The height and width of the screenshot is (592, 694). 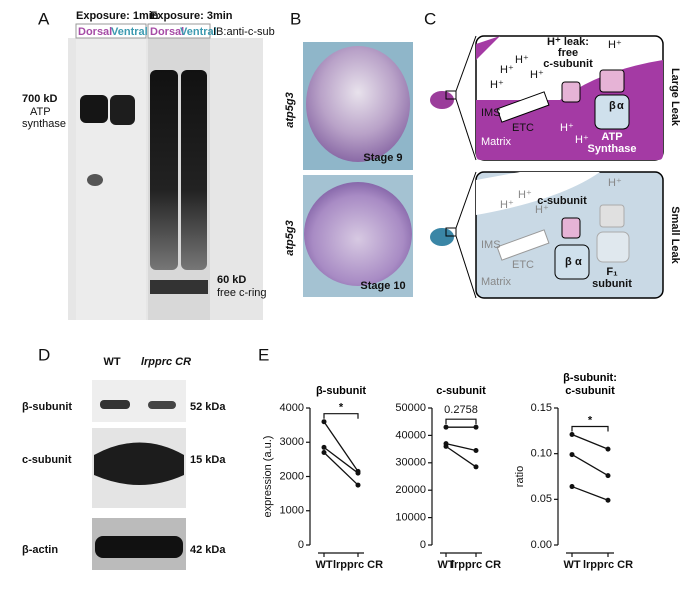 I want to click on chart-title-box: β-subunit, so click(x=341, y=391).